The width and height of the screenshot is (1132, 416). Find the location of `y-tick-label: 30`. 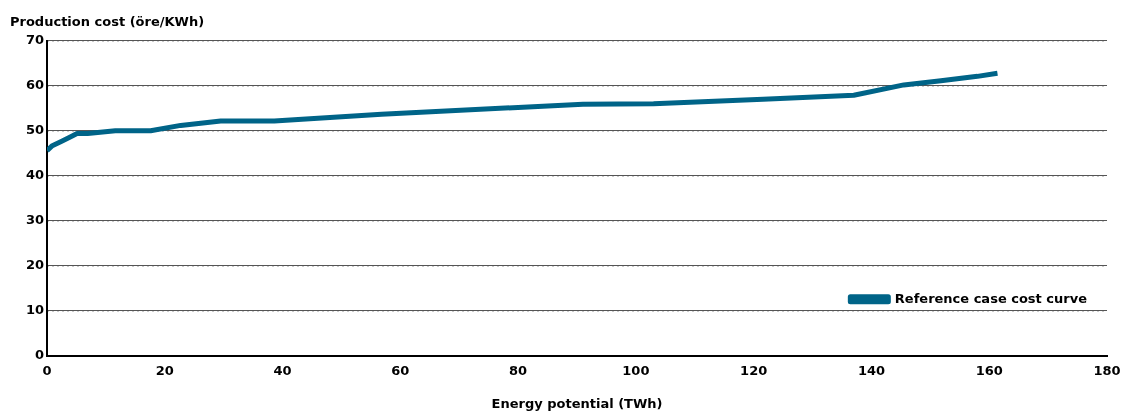

y-tick-label: 30 is located at coordinates (34, 220).